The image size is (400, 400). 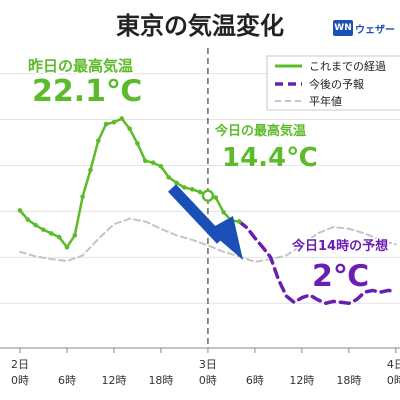 I want to click on header: 東京の気温変化 WN ウェザー, so click(x=200, y=23).